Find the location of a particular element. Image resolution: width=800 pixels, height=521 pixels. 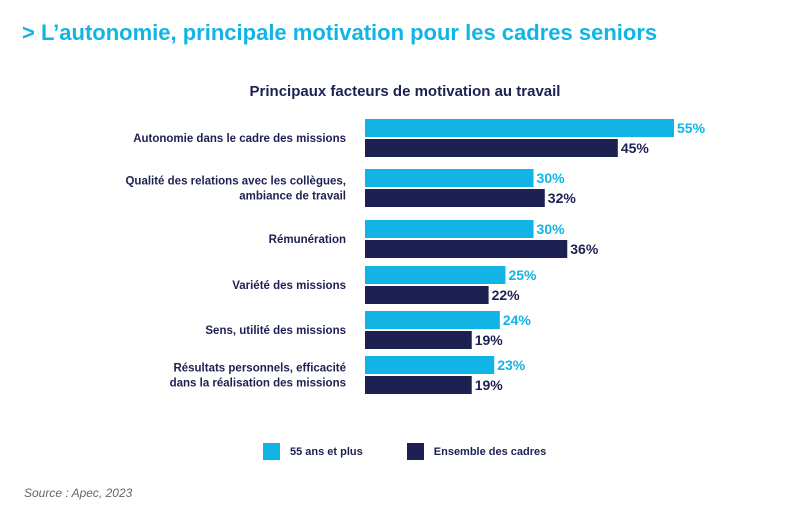

legend-label-seniors: 55 ans et plus is located at coordinates (326, 451).